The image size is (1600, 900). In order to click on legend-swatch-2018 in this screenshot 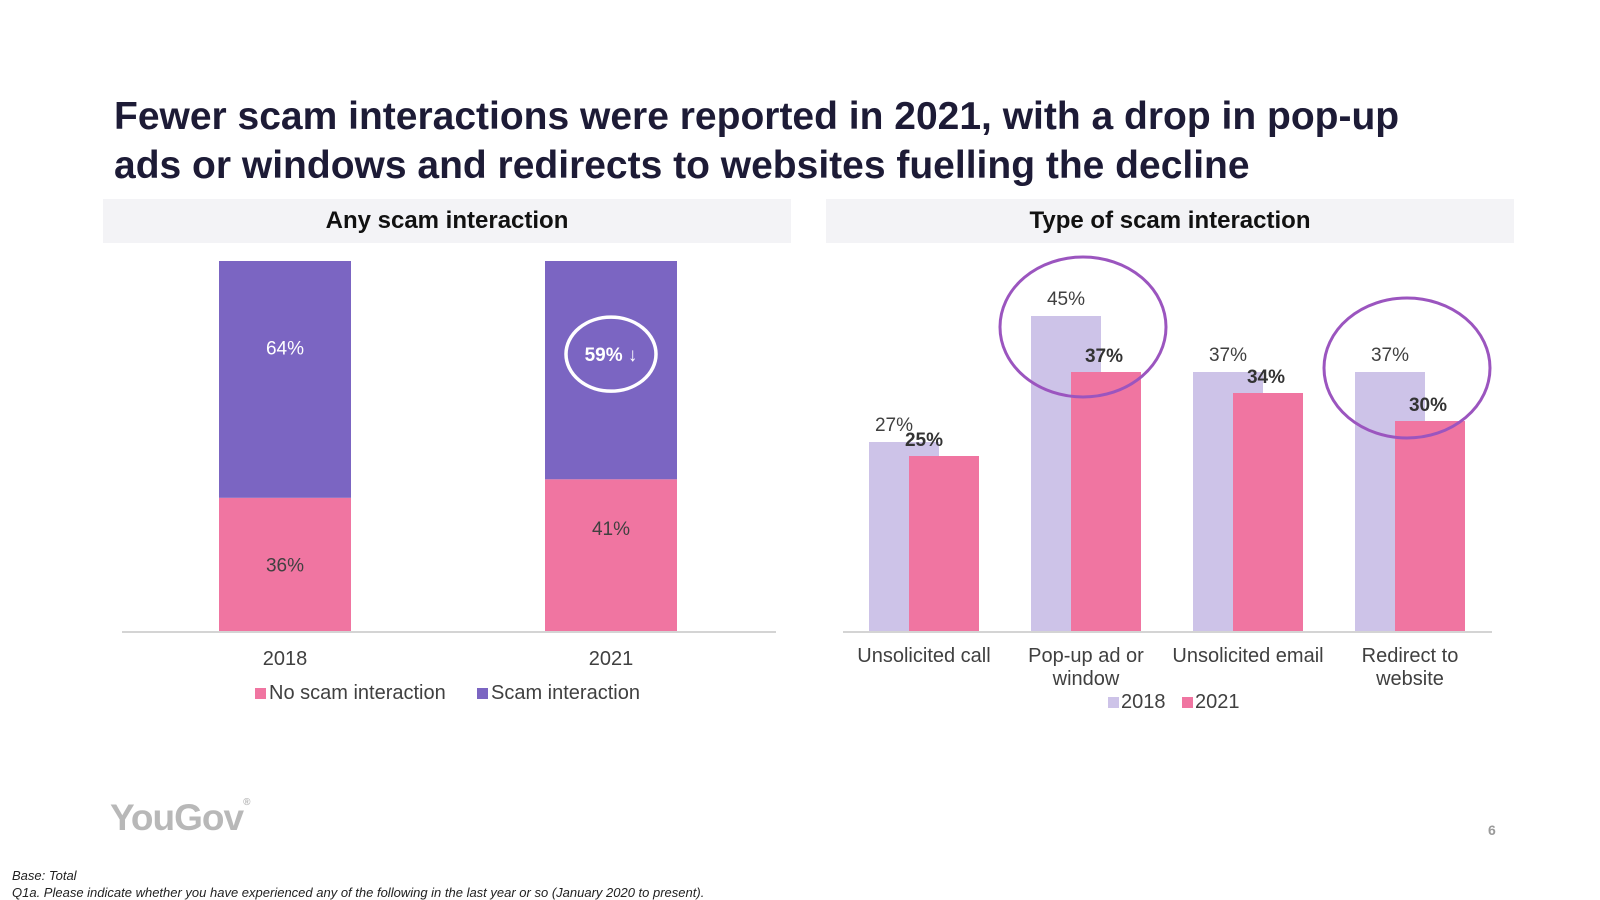, I will do `click(1113, 702)`.